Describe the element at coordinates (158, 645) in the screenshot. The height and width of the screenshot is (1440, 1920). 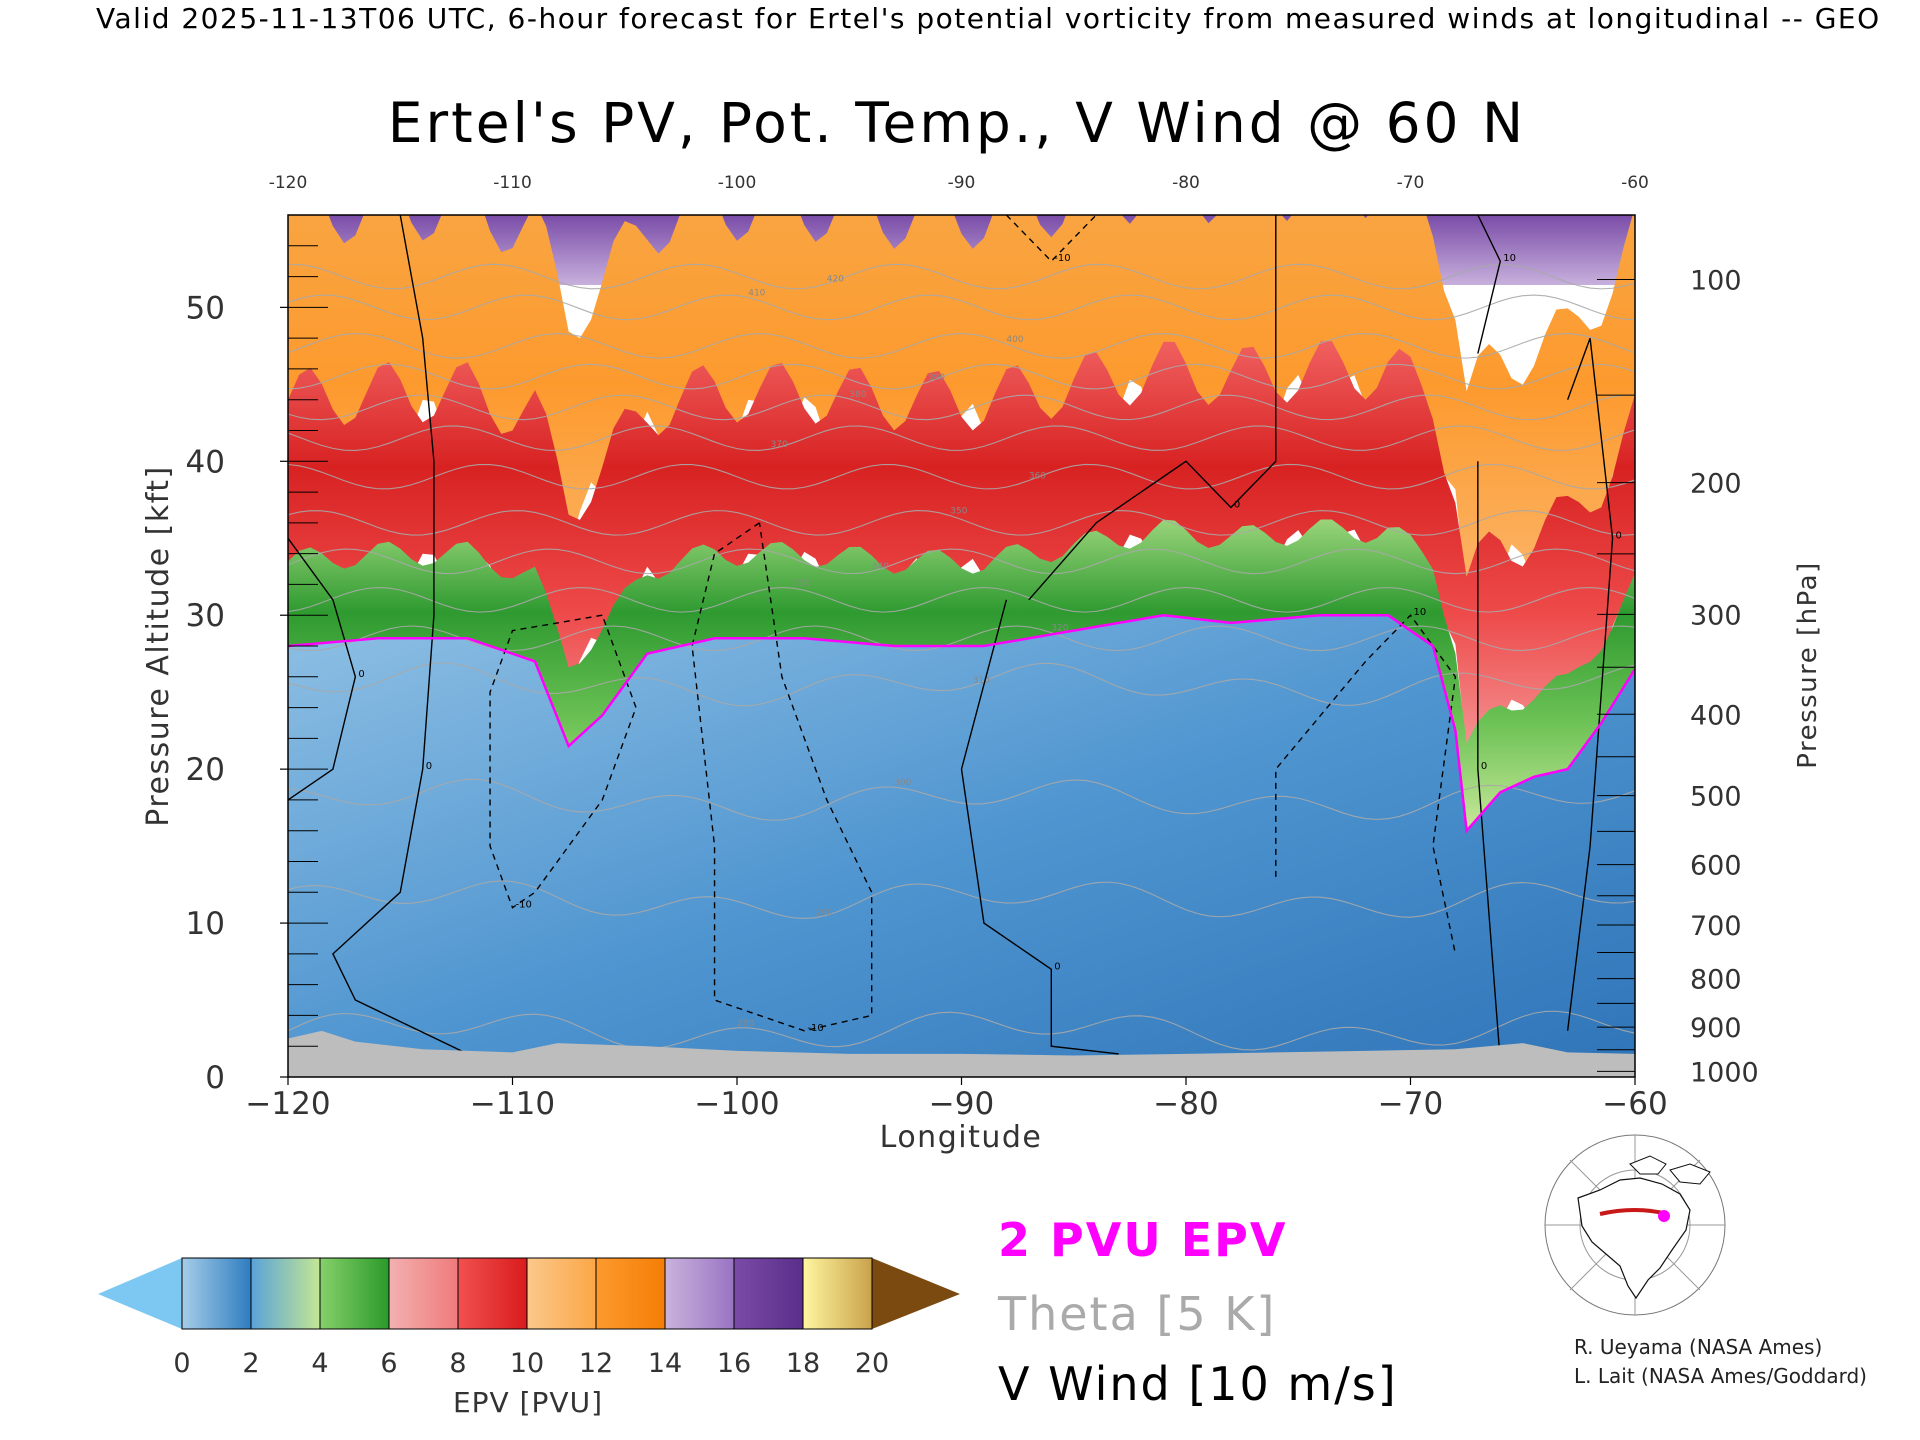
I see `y-axis-label: Pressure Altitude [kft]` at that location.